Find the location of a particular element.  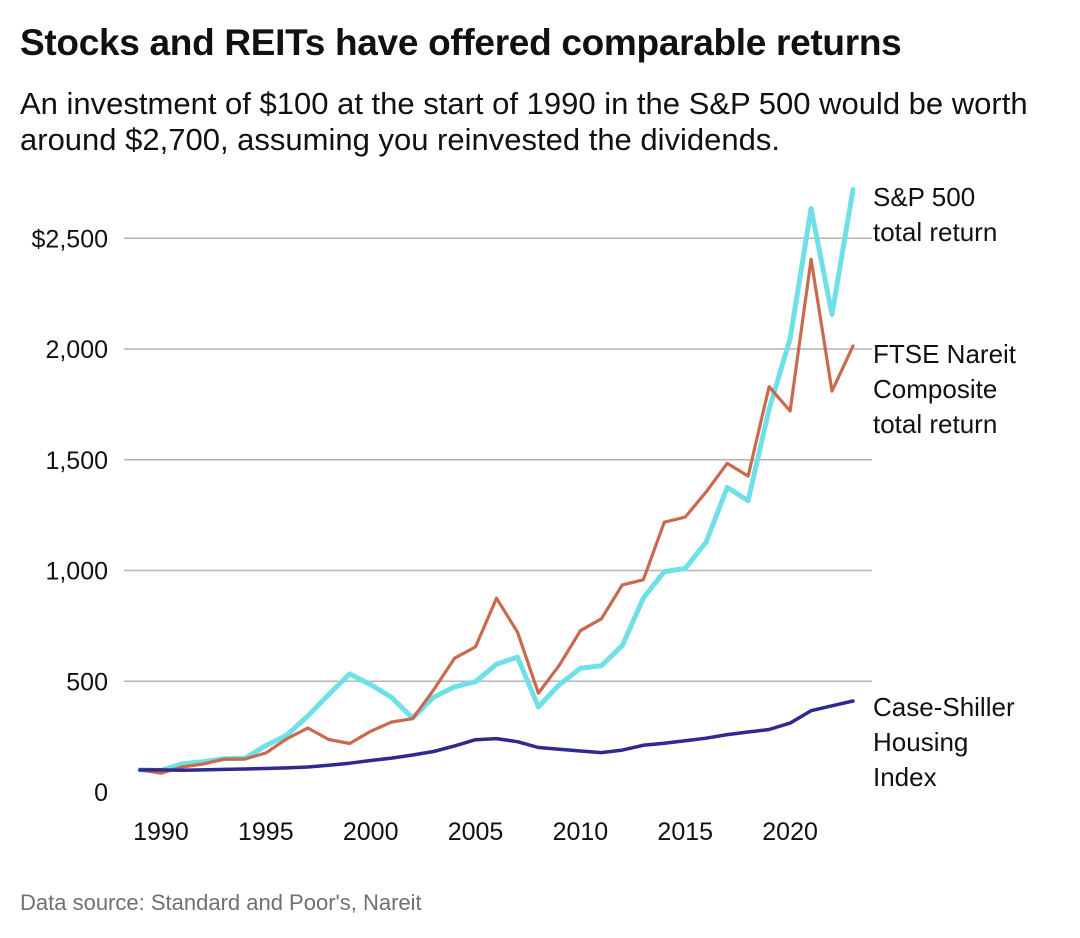

x-tick-label: 2020 is located at coordinates (790, 832).